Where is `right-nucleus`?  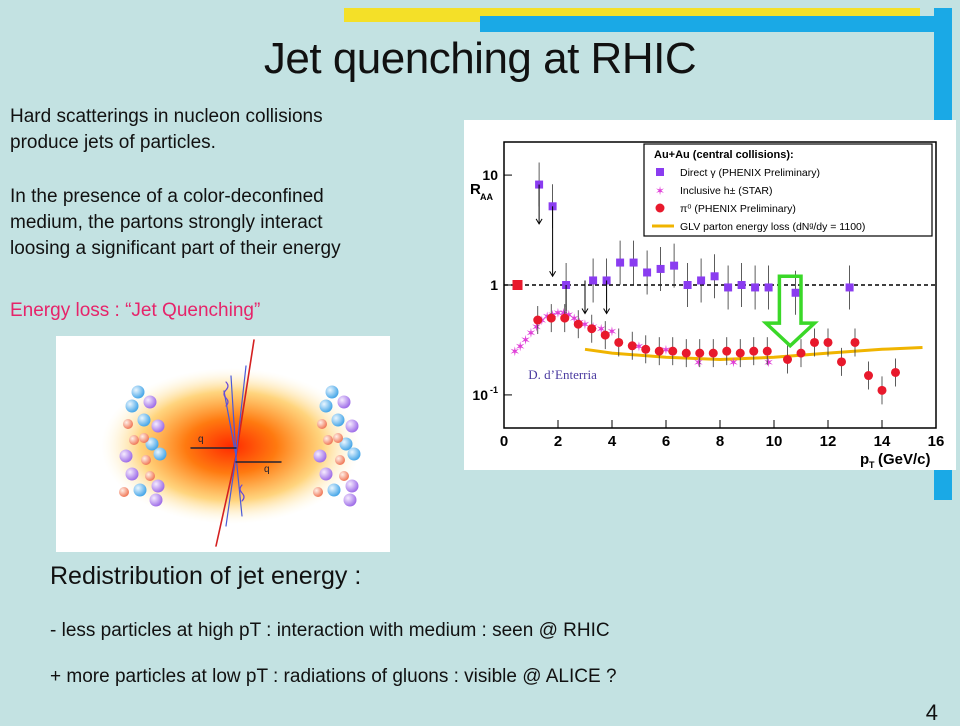
right-nucleus is located at coordinates (337, 446).